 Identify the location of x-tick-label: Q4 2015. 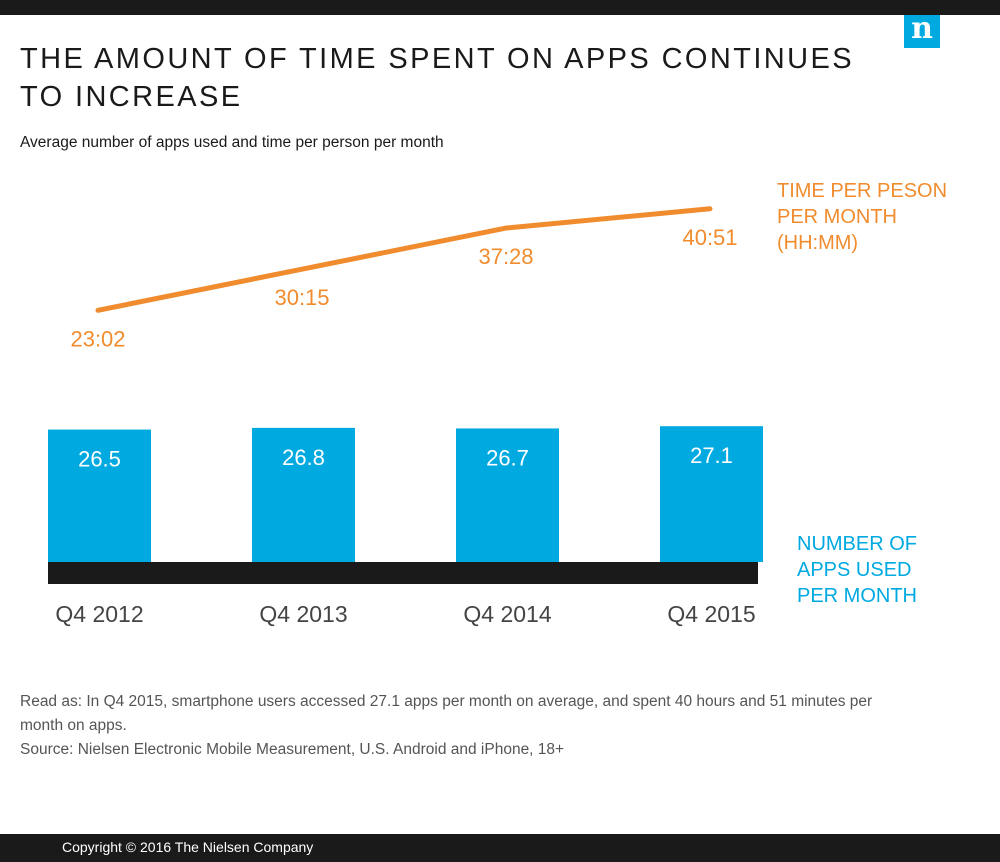
(711, 614).